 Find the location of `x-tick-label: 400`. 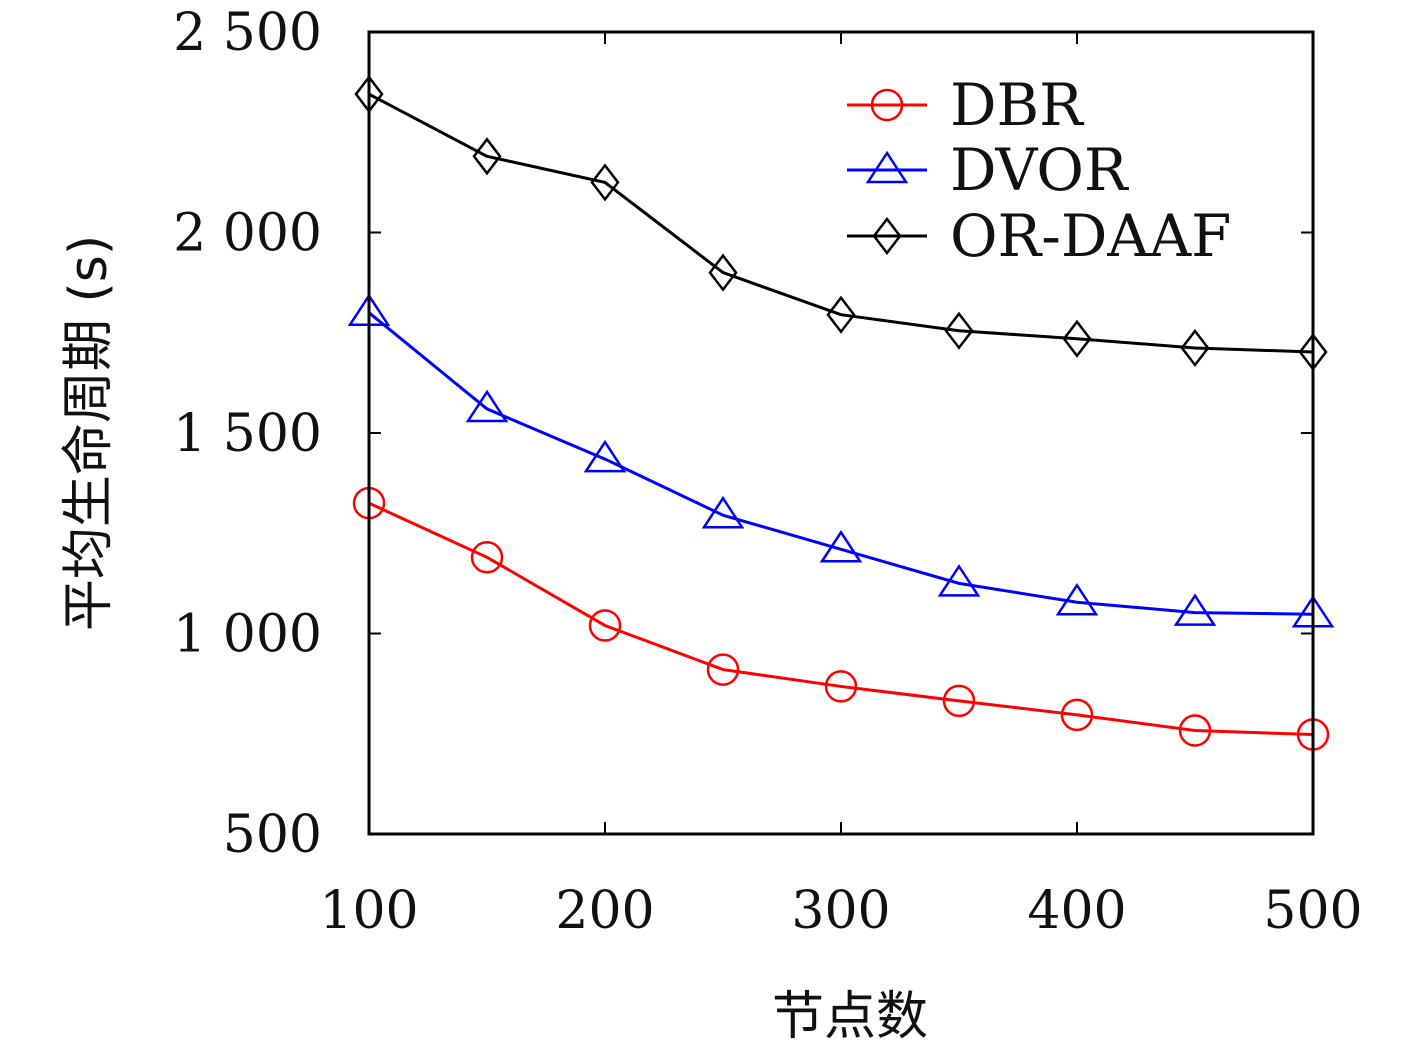

x-tick-label: 400 is located at coordinates (1076, 911).